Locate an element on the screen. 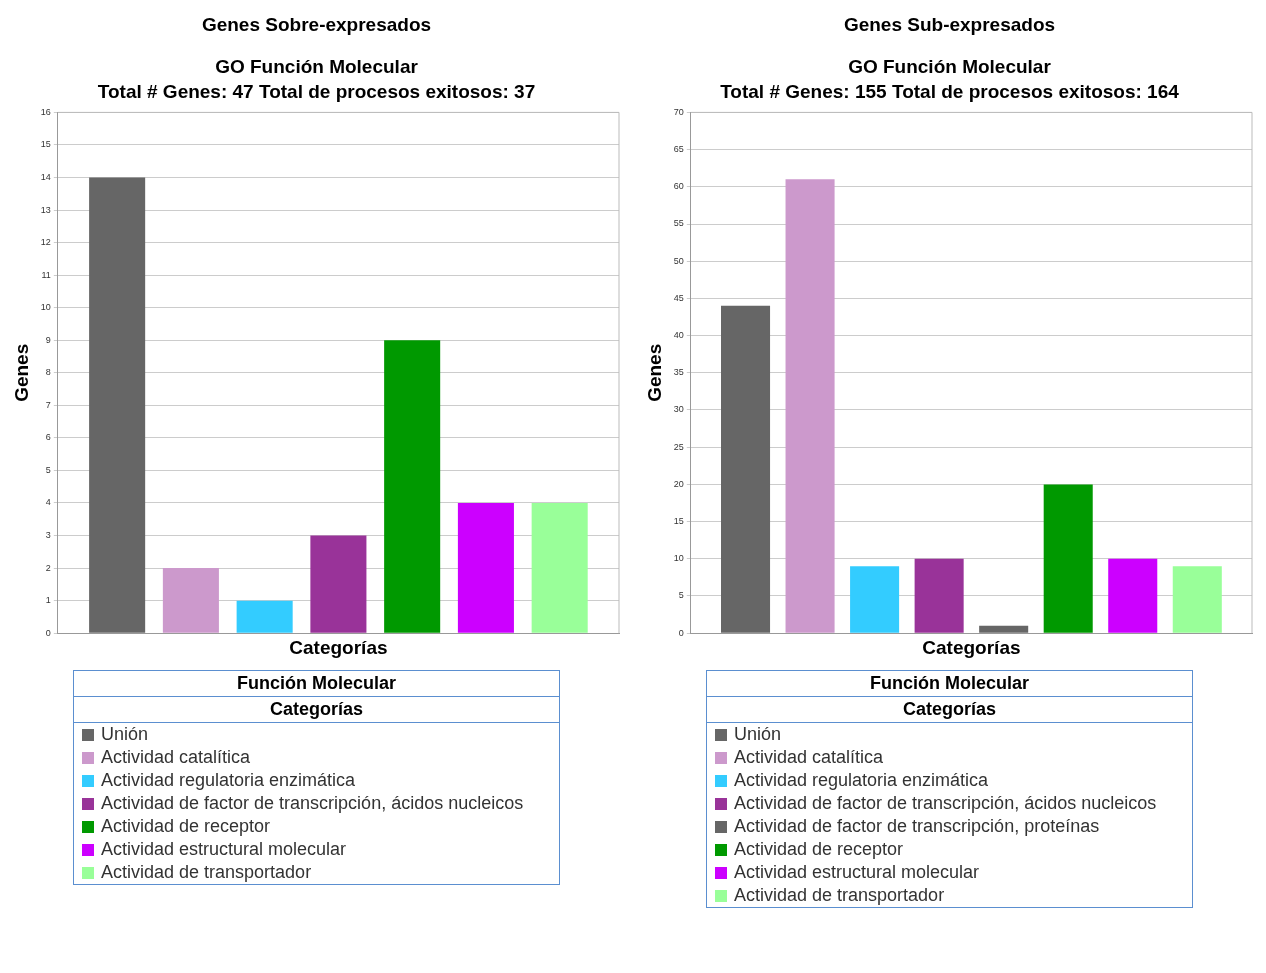 This screenshot has height=973, width=1266. chart-title: Genes Sub-expresados is located at coordinates (949, 25).